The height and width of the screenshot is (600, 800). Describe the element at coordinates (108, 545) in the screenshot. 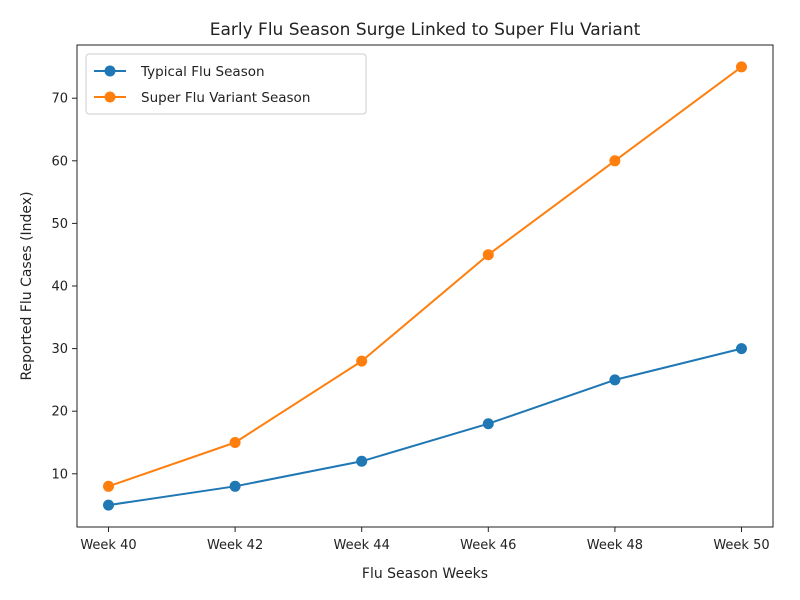

I see `x-tick-label: Week 40` at that location.